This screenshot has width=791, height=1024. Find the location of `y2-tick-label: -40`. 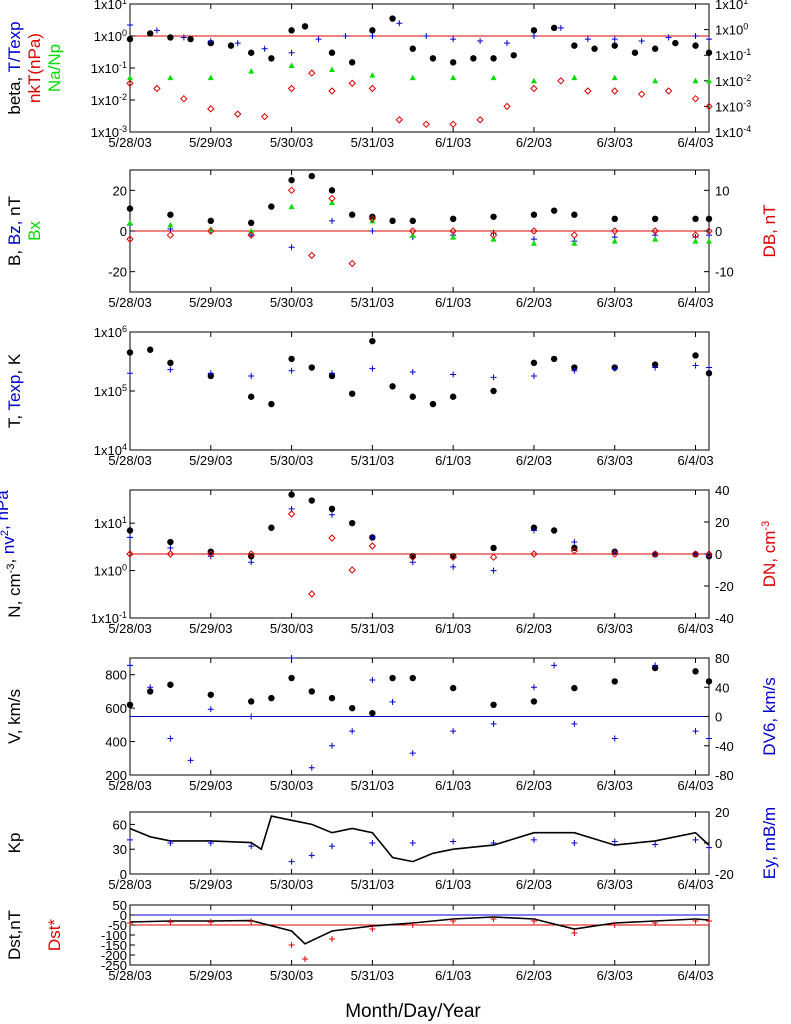

y2-tick-label: -40 is located at coordinates (724, 618).